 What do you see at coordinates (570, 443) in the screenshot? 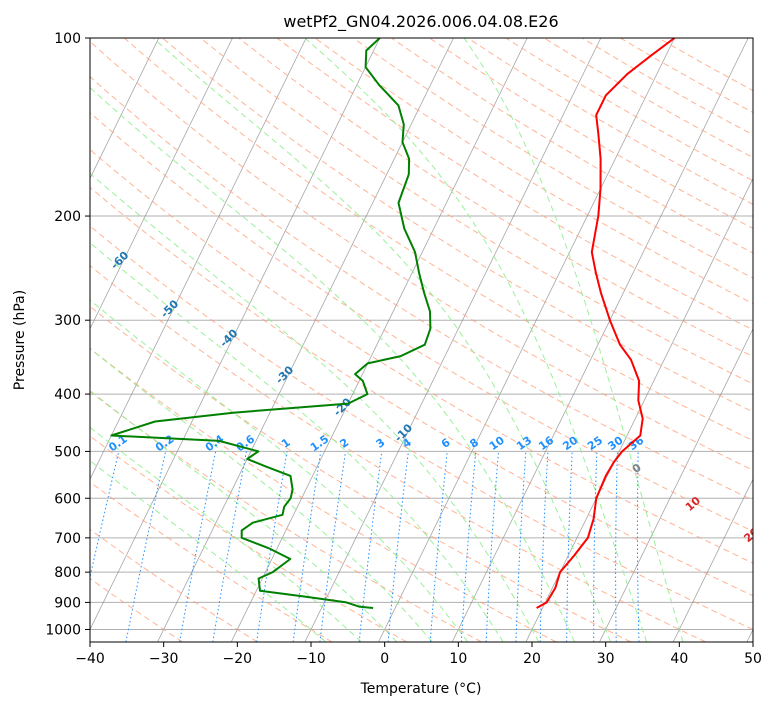
I see `mixing-ratio-label: 20` at bounding box center [570, 443].